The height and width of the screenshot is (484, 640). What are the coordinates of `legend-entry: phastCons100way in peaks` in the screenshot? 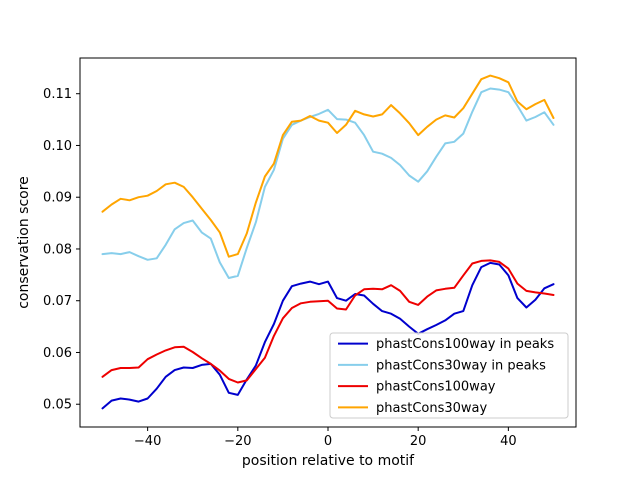 It's located at (446, 344).